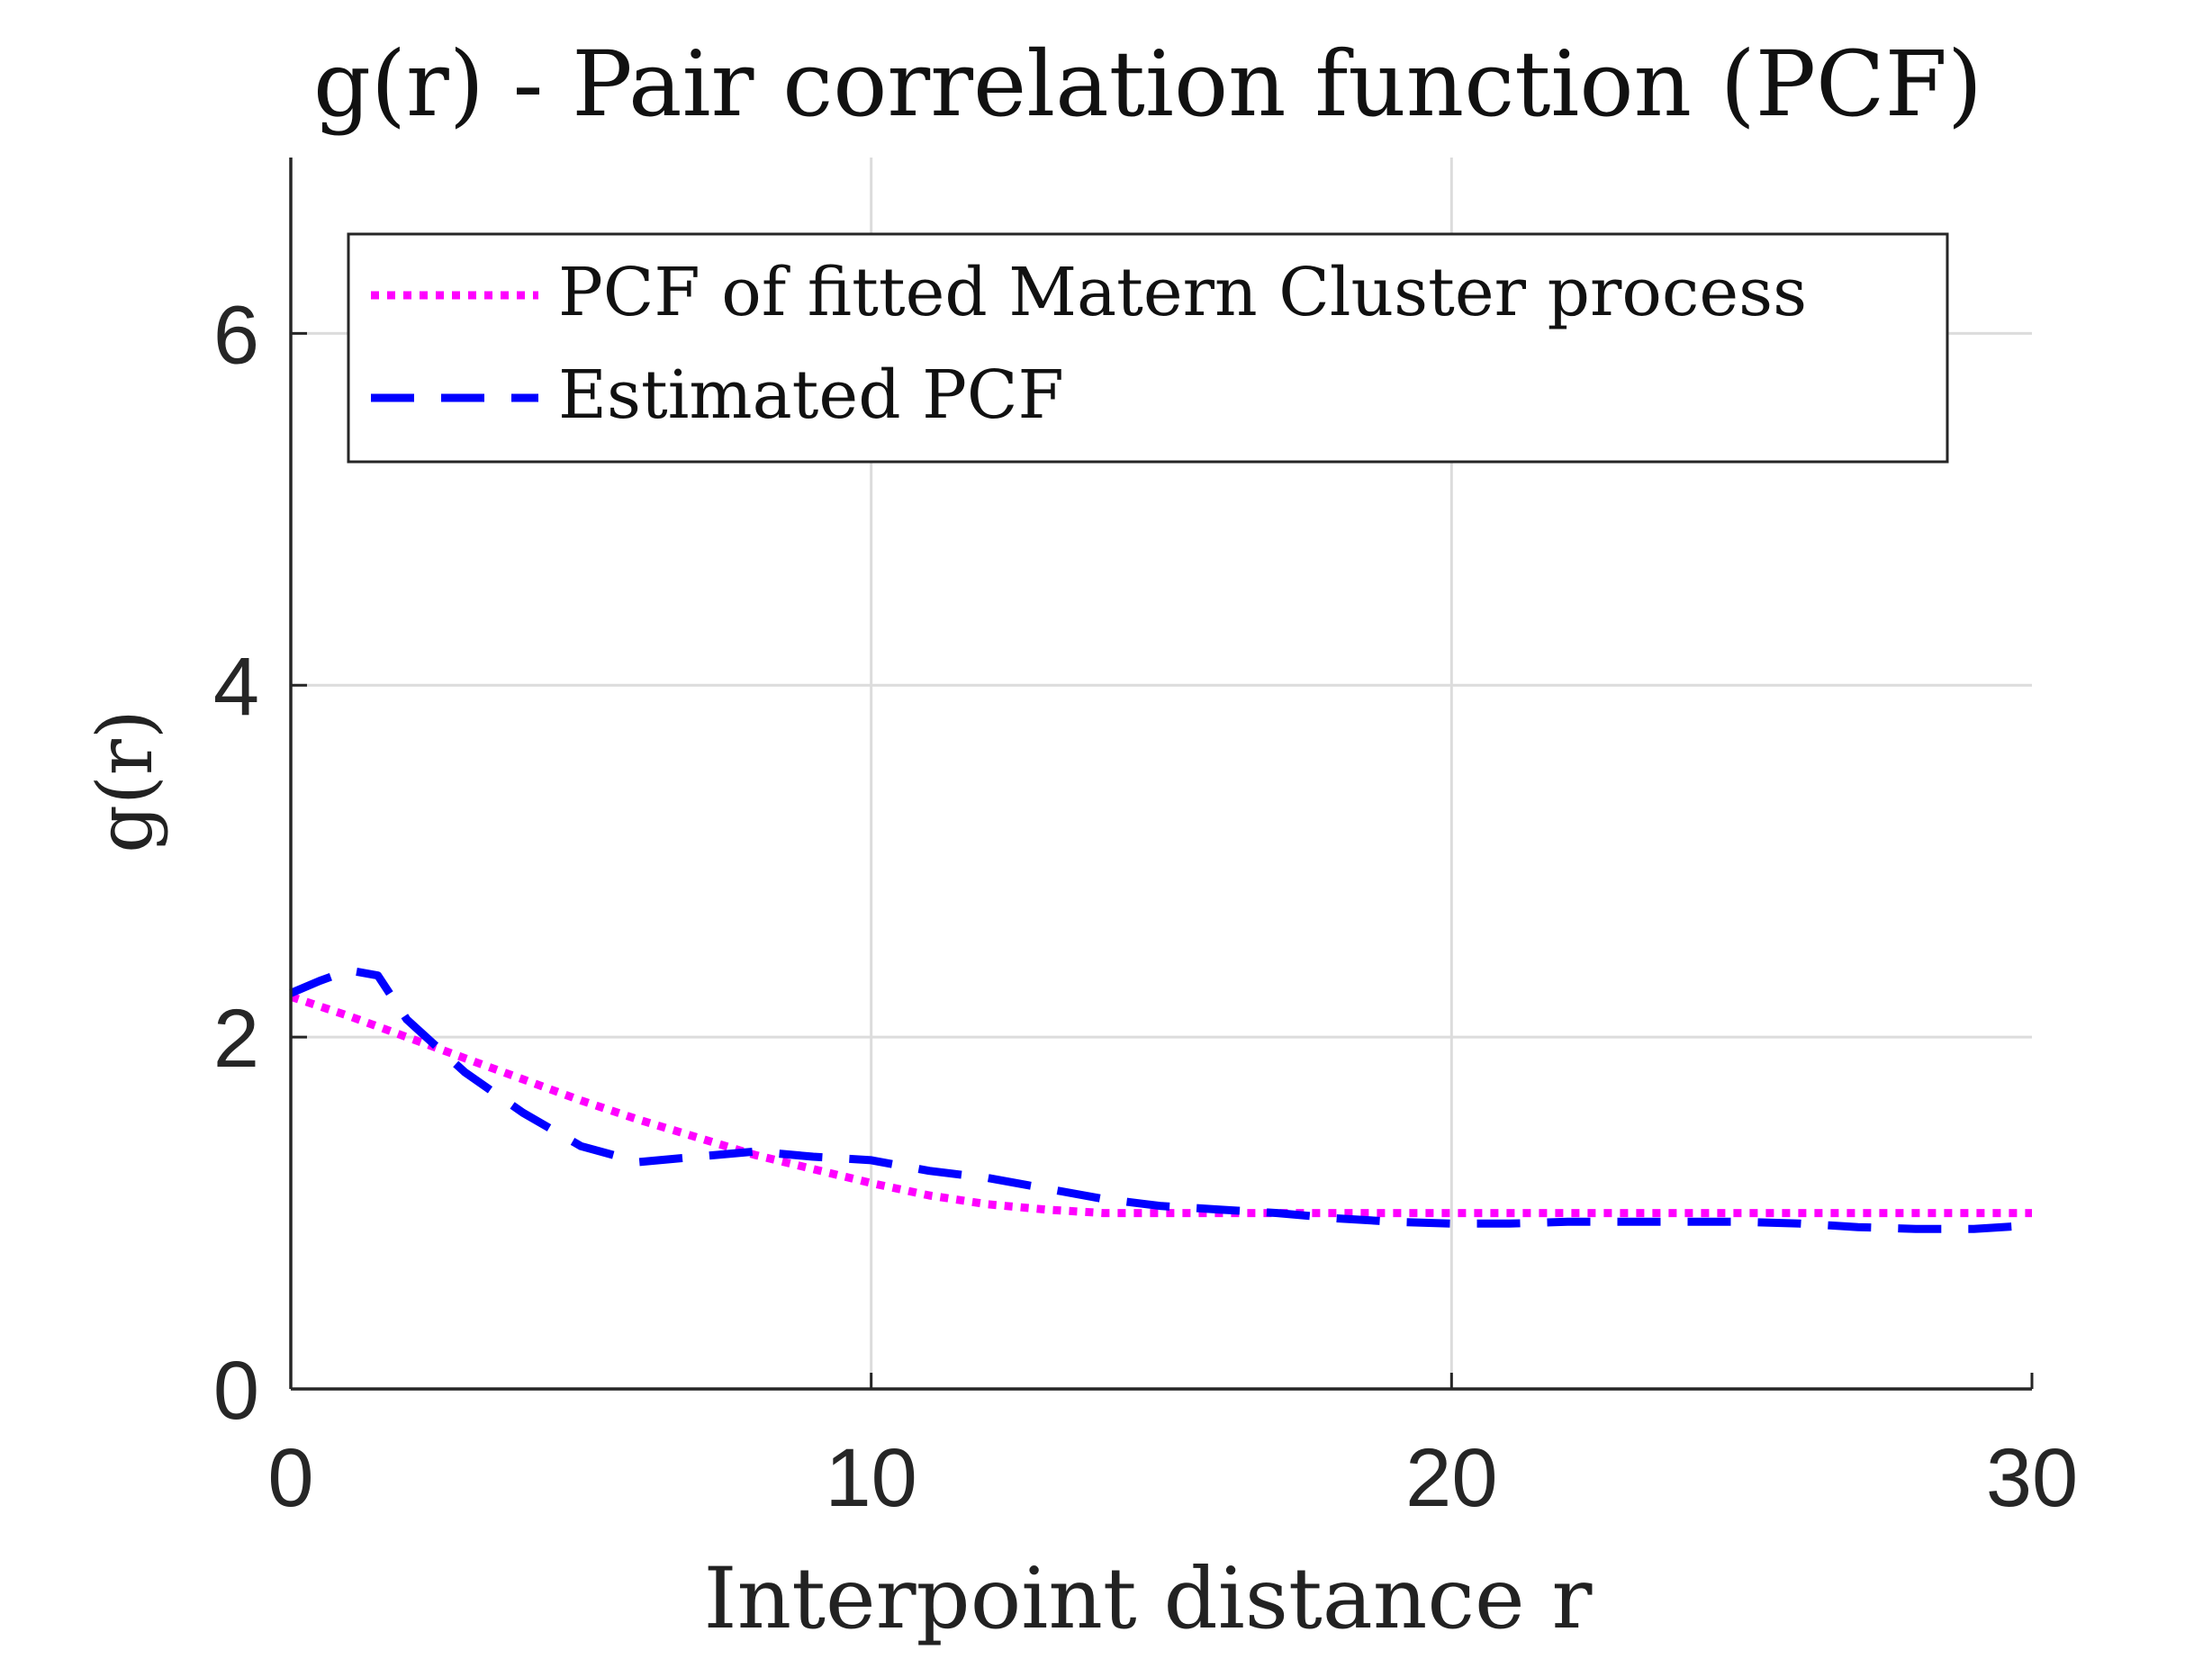 The image size is (2212, 1659). I want to click on x-tick-label-1: 10, so click(870, 1478).